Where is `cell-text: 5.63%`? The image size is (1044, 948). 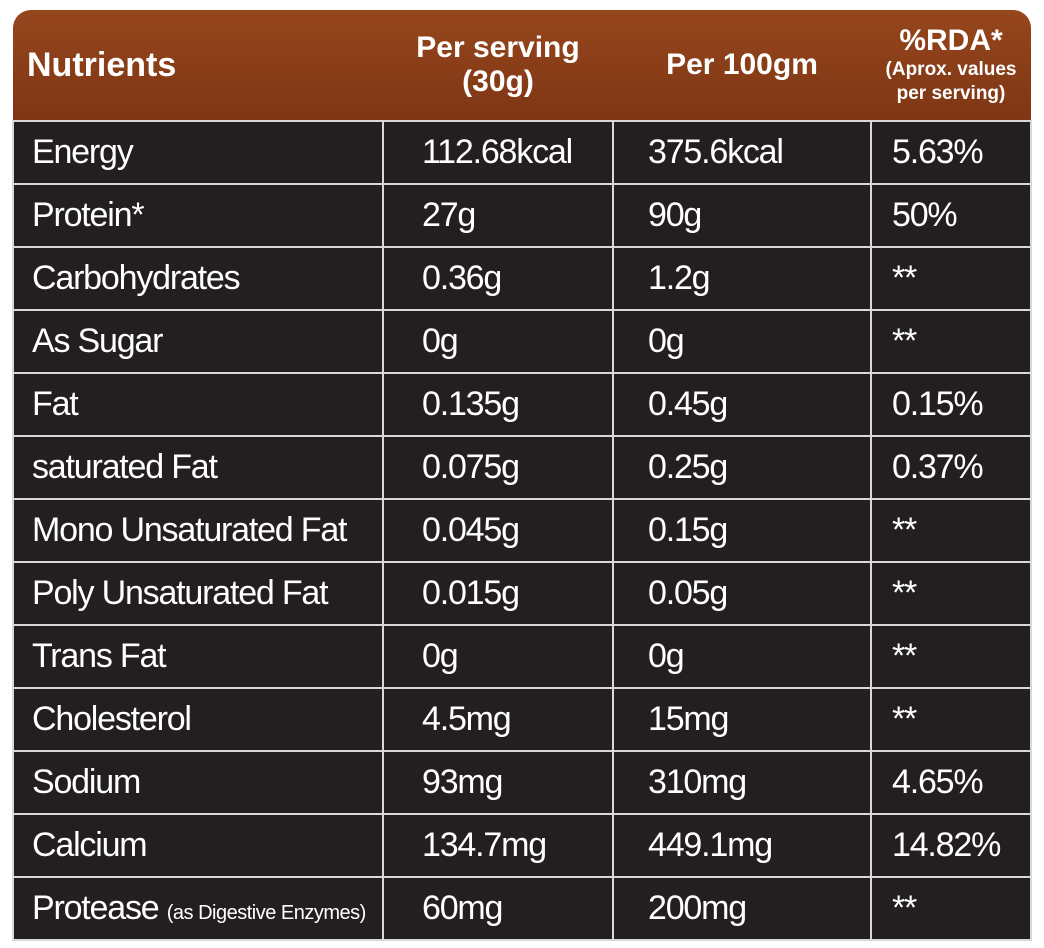
cell-text: 5.63% is located at coordinates (938, 152).